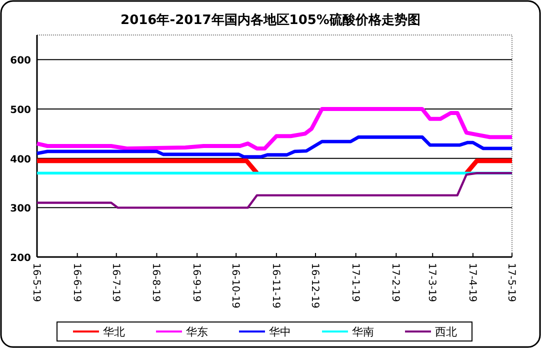  Describe the element at coordinates (114, 332) in the screenshot. I see `legend-label: 华北` at that location.